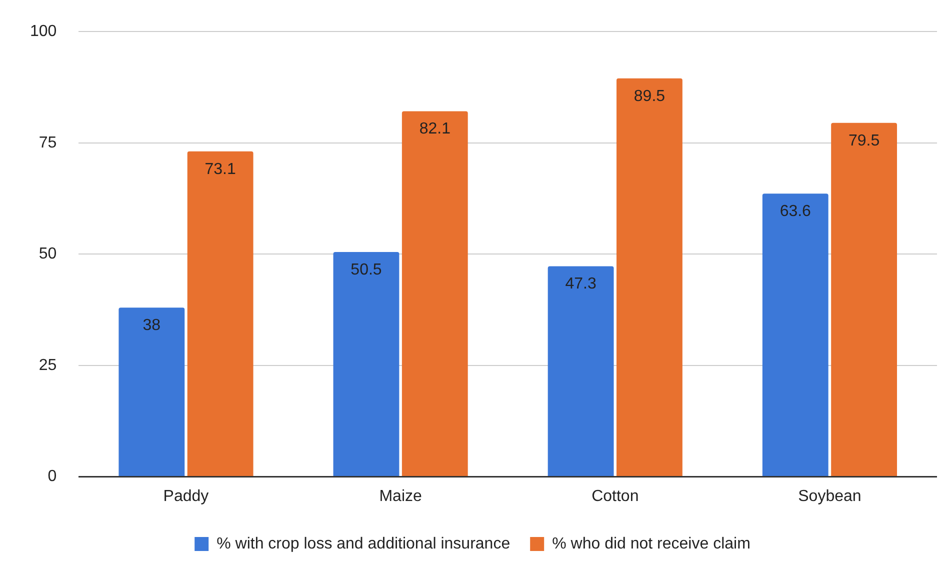  Describe the element at coordinates (186, 496) in the screenshot. I see `x-tick-label: Paddy` at that location.